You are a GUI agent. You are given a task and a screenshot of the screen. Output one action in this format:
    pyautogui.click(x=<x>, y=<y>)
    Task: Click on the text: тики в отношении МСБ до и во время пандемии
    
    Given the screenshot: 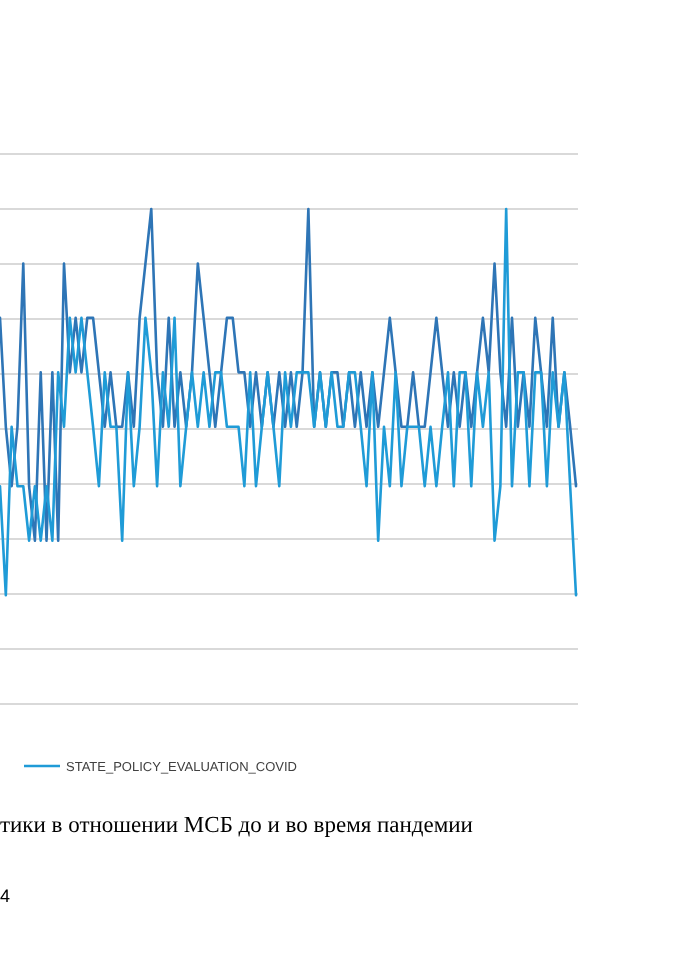 What is the action you would take?
    pyautogui.click(x=236, y=826)
    